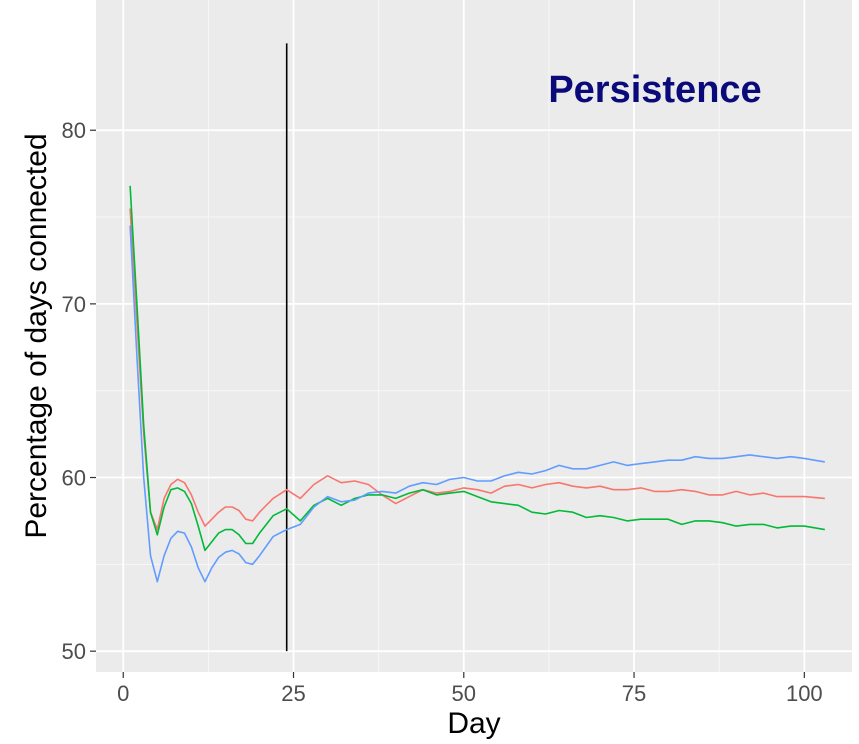 This screenshot has width=859, height=744. Describe the element at coordinates (804, 693) in the screenshot. I see `x-tick-label: 100` at that location.